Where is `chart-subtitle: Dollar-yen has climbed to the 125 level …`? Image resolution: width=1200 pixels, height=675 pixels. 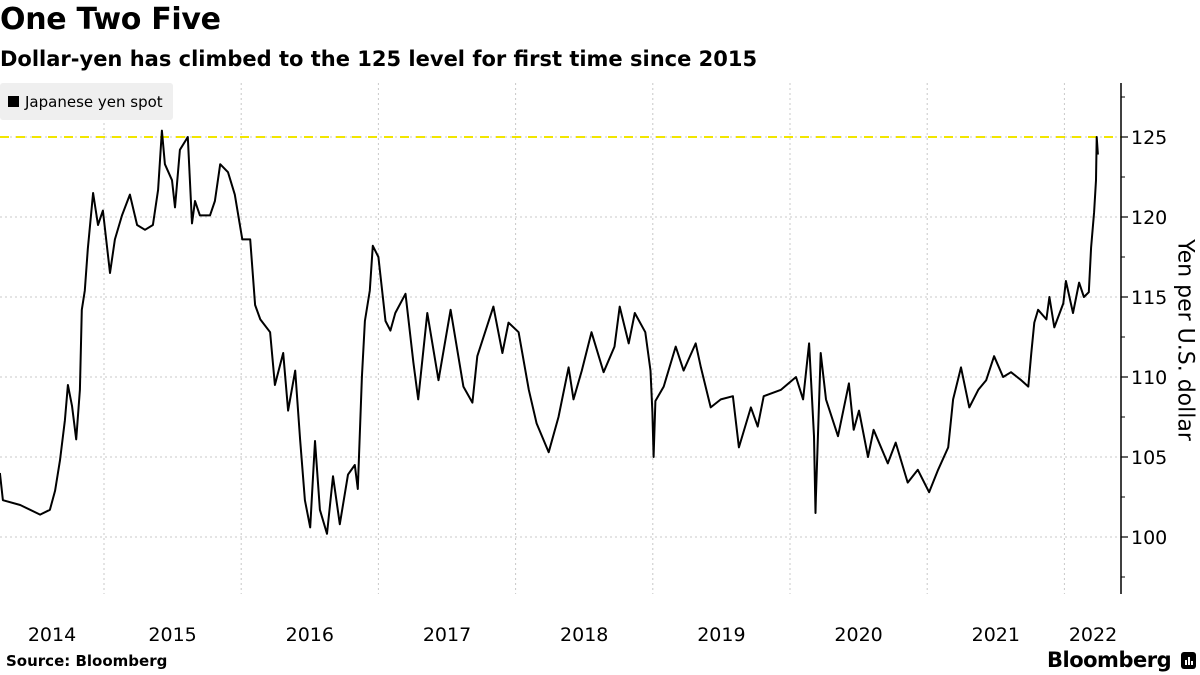 chart-subtitle: Dollar-yen has climbed to the 125 level … is located at coordinates (379, 59).